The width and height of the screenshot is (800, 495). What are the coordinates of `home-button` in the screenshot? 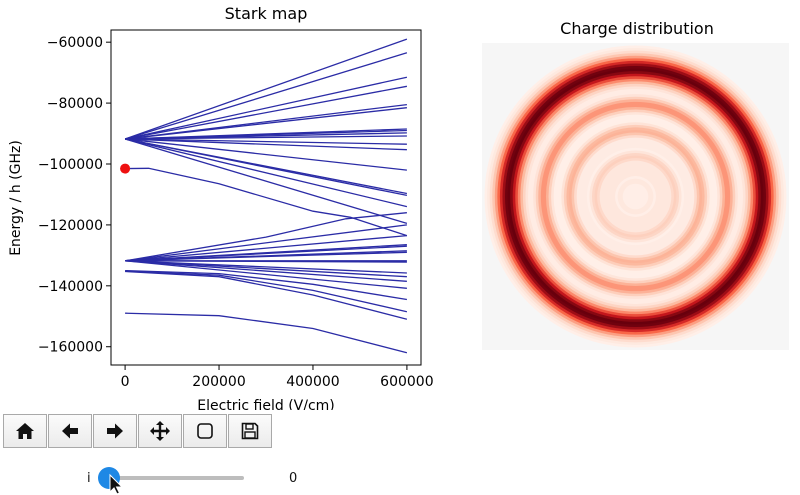 It's located at (25, 431).